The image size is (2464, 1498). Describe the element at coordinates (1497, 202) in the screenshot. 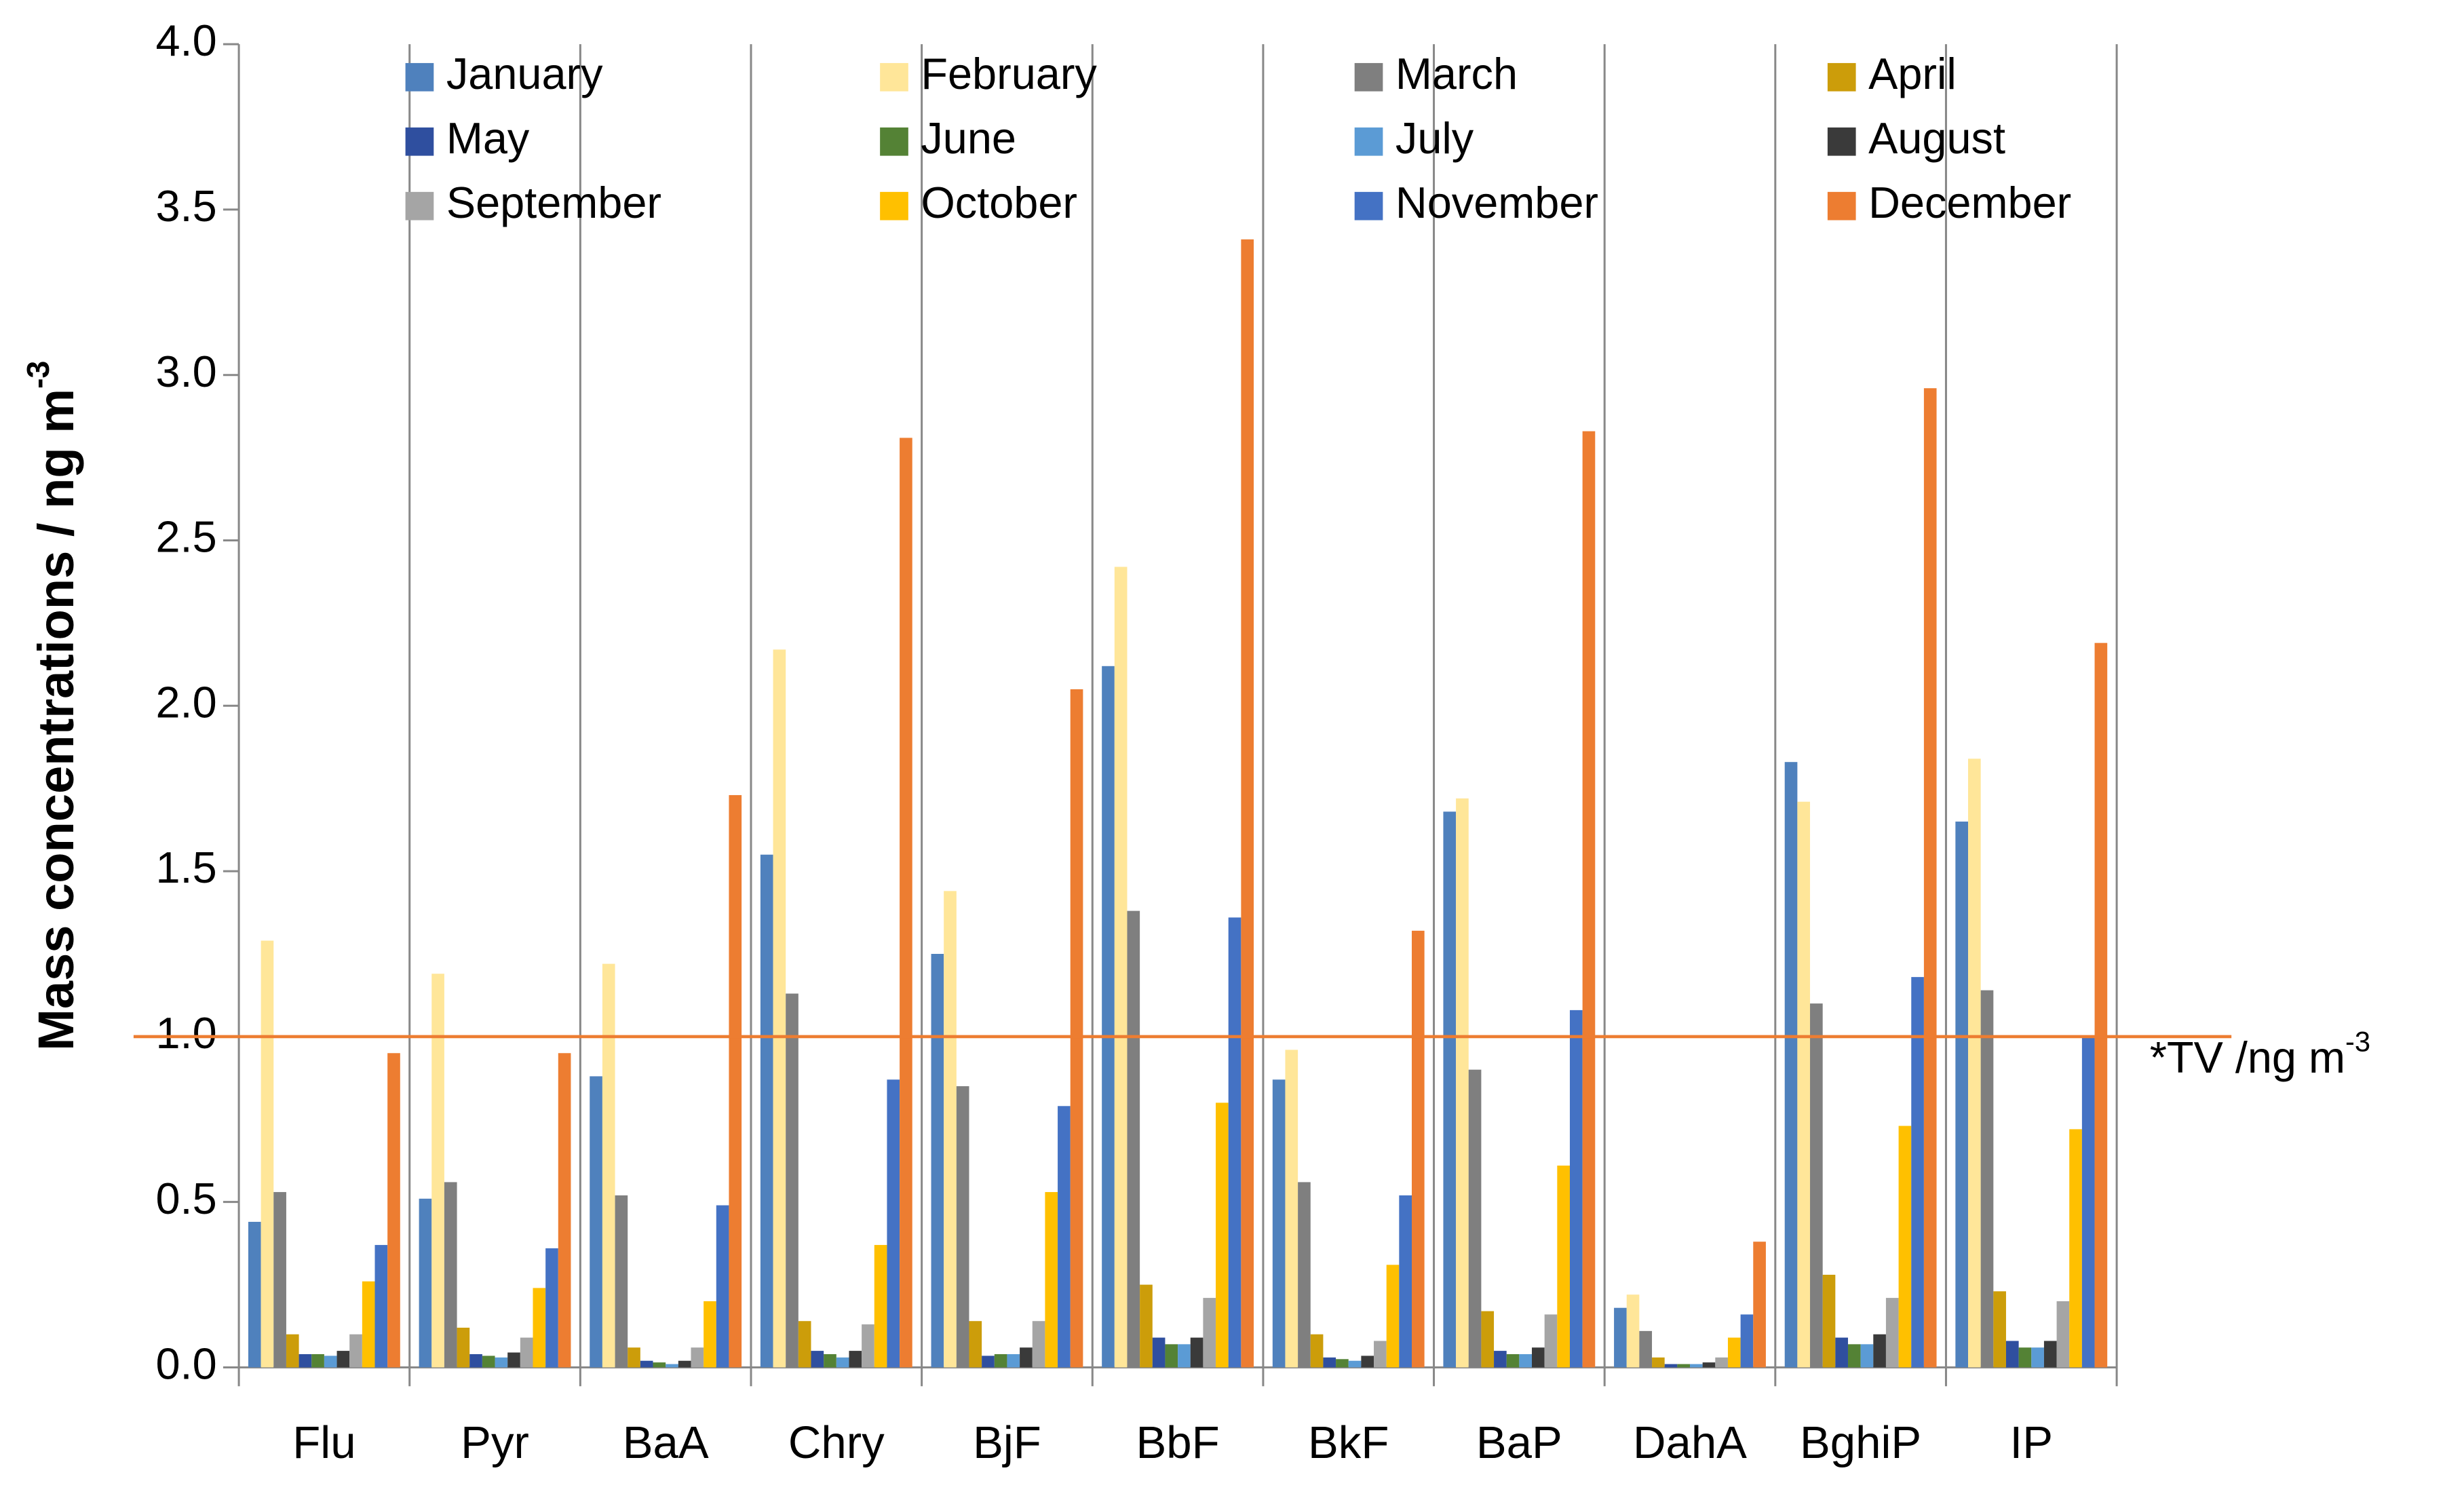

I see `legend-label: November` at that location.